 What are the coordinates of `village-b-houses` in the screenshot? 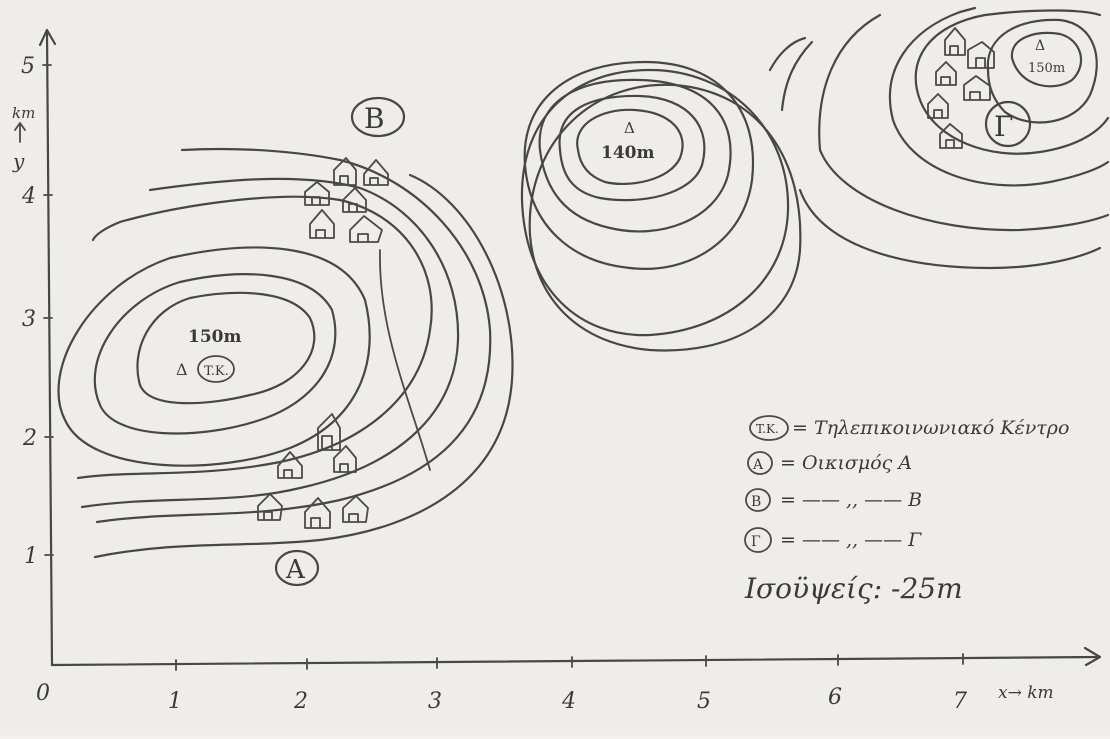 It's located at (346, 200).